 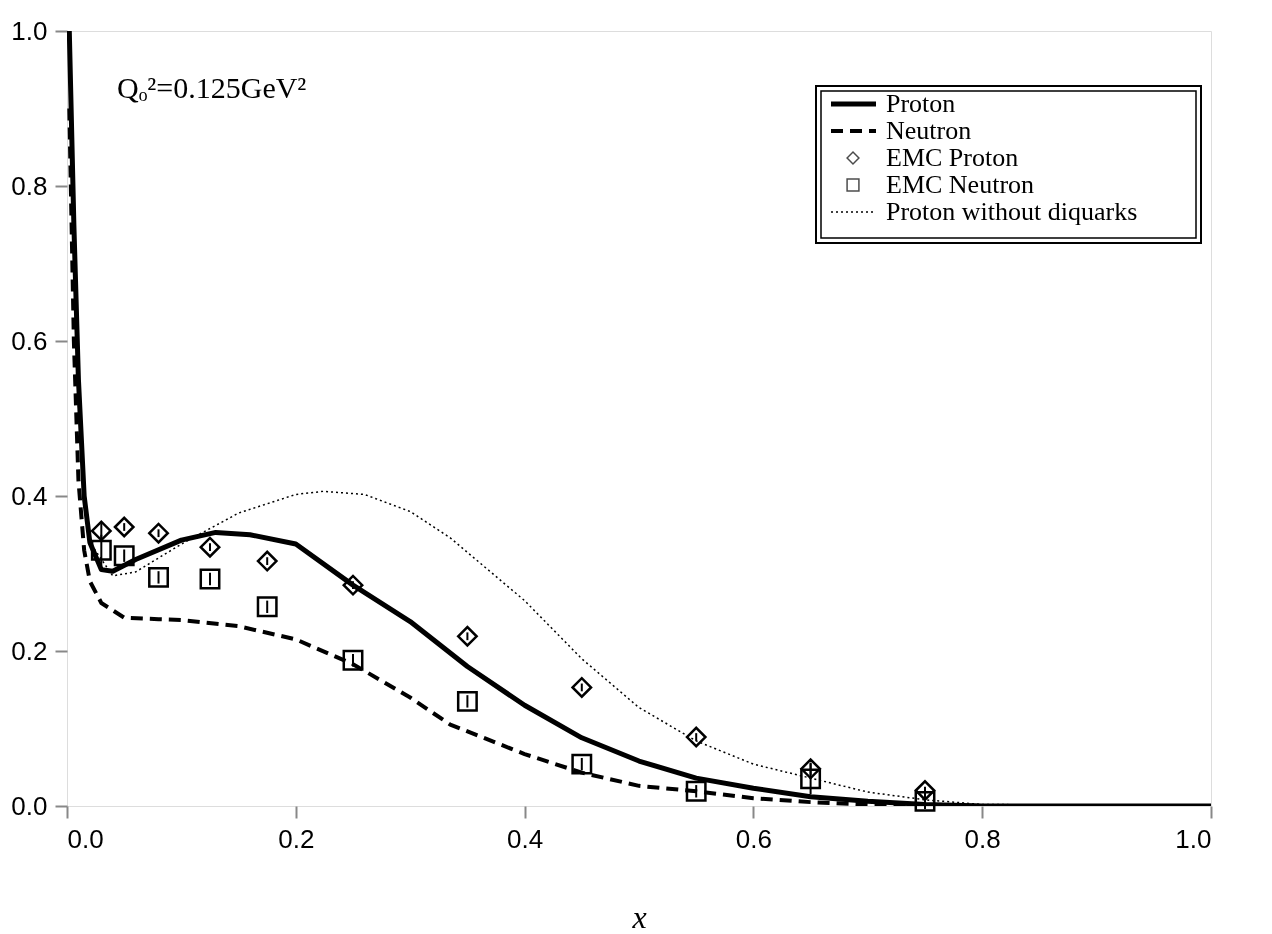 I want to click on legend-label: Proton, so click(x=921, y=103).